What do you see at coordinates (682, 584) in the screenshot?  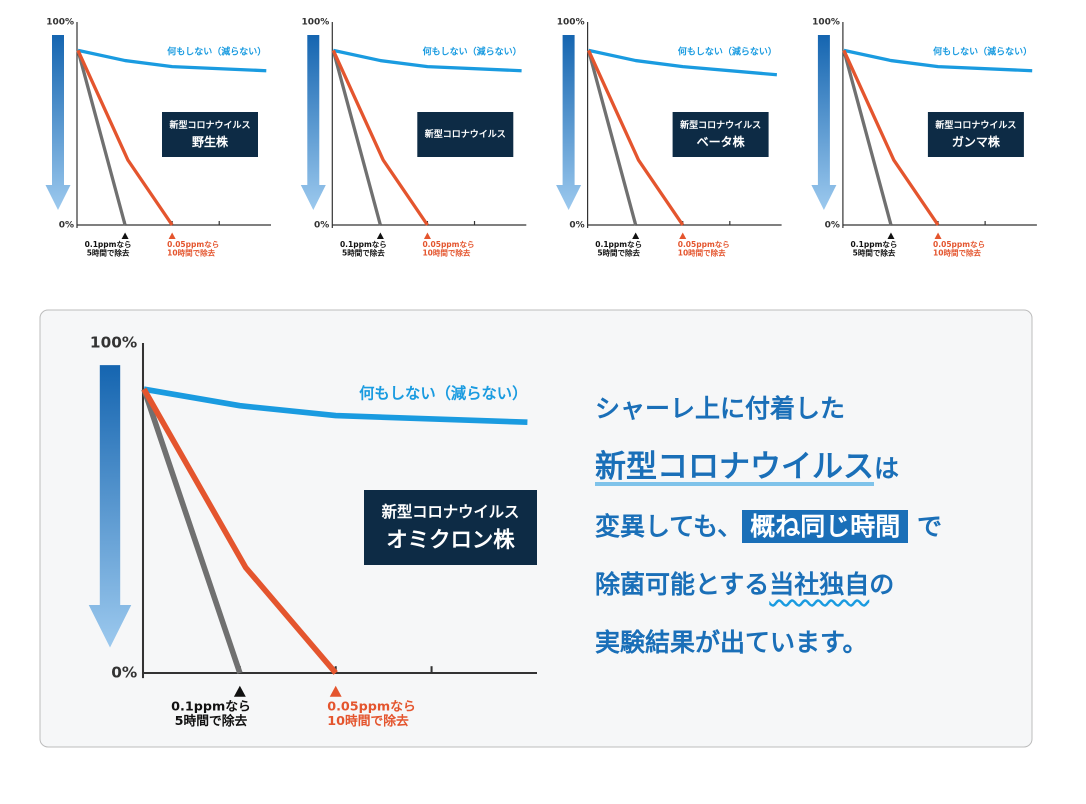 I see `text: 除菌可能とする` at bounding box center [682, 584].